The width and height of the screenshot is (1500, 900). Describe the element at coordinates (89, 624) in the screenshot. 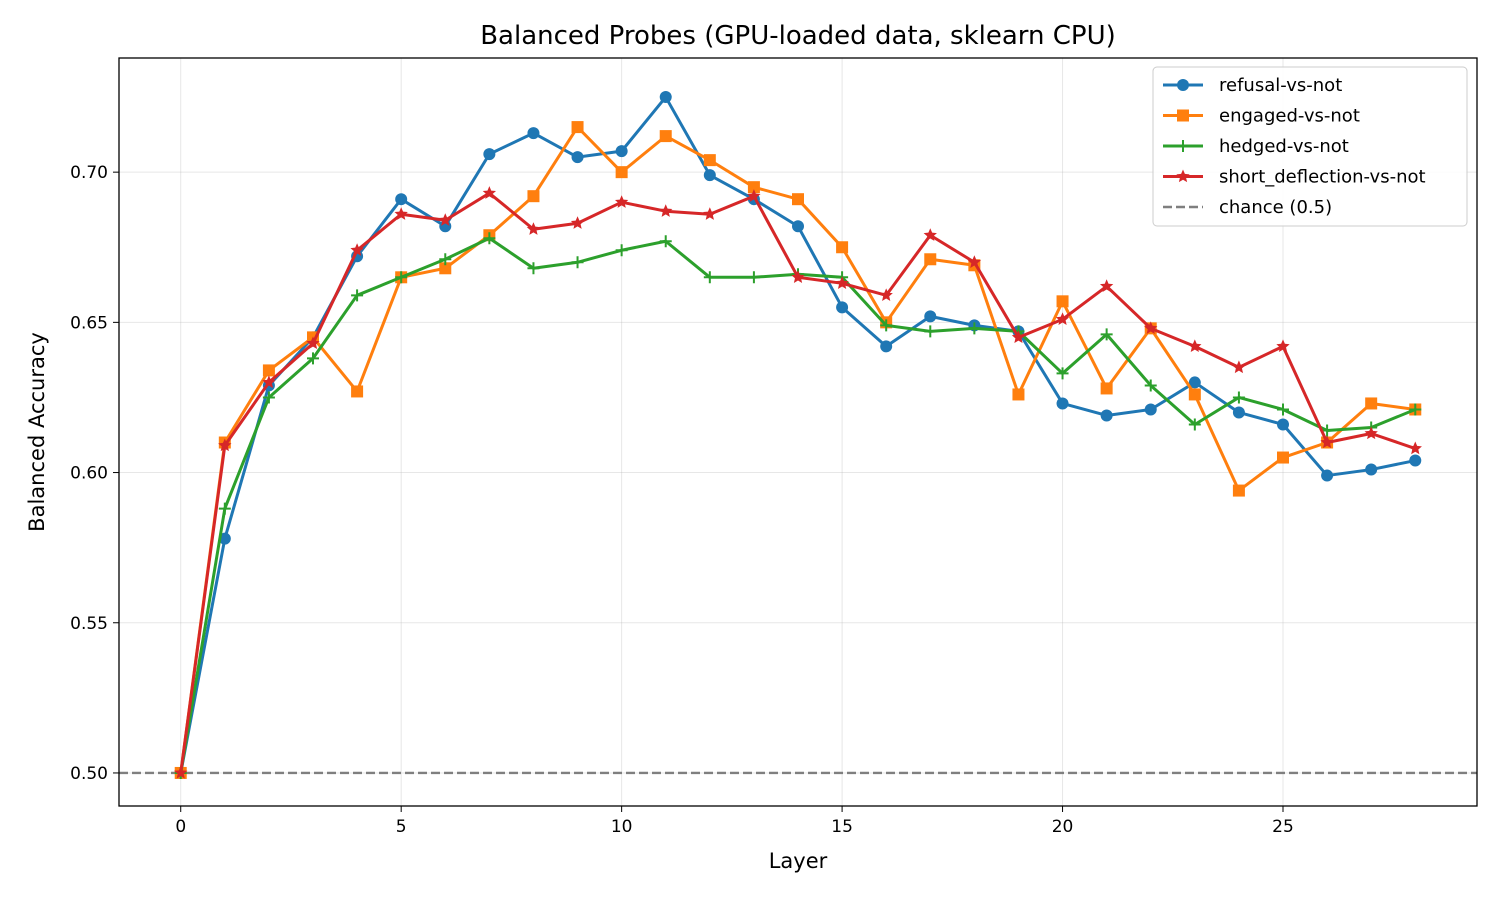

I see `y-tick-label: 0.55` at that location.